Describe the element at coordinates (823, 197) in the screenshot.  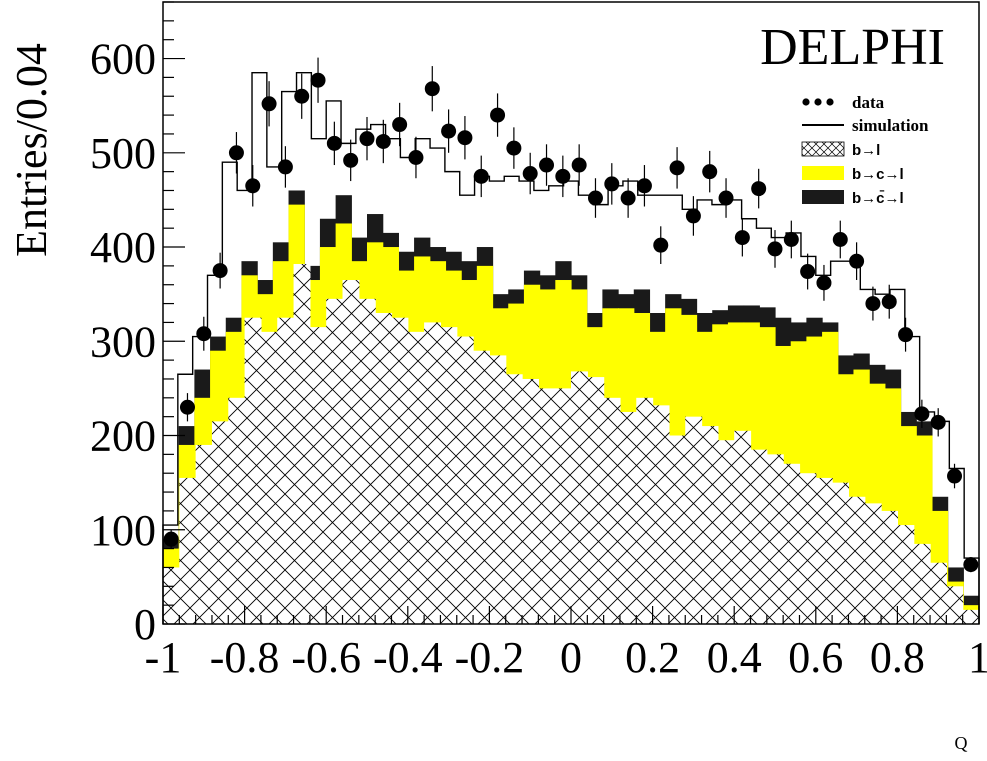
I see `legend-black-swatch` at that location.